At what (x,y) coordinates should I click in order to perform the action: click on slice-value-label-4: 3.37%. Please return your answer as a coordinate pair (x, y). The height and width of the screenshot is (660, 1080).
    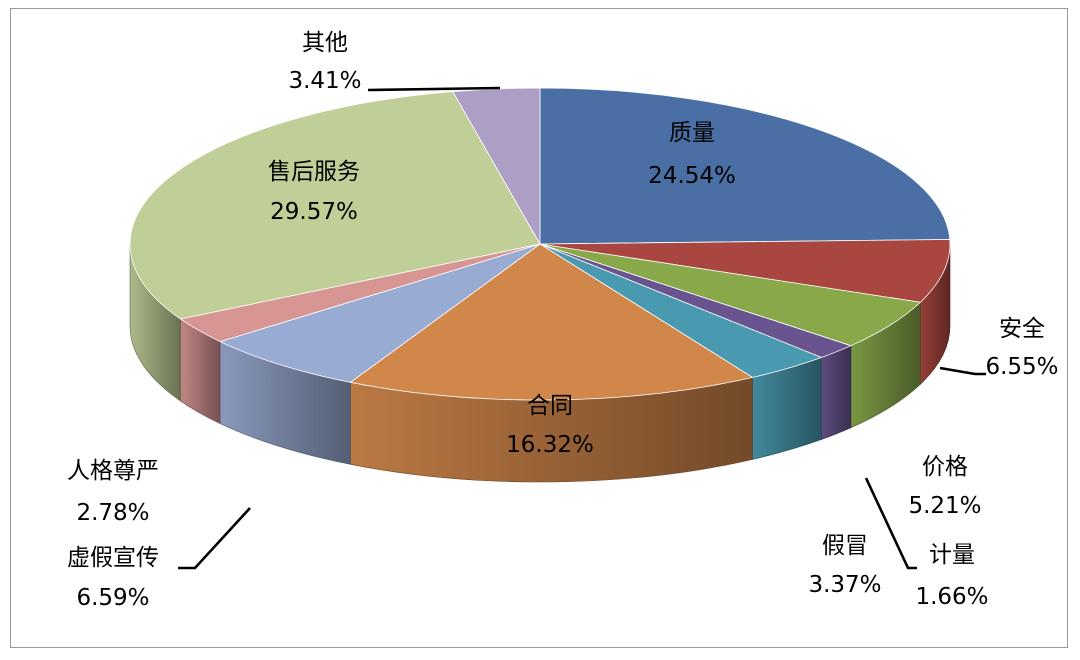
    Looking at the image, I should click on (844, 585).